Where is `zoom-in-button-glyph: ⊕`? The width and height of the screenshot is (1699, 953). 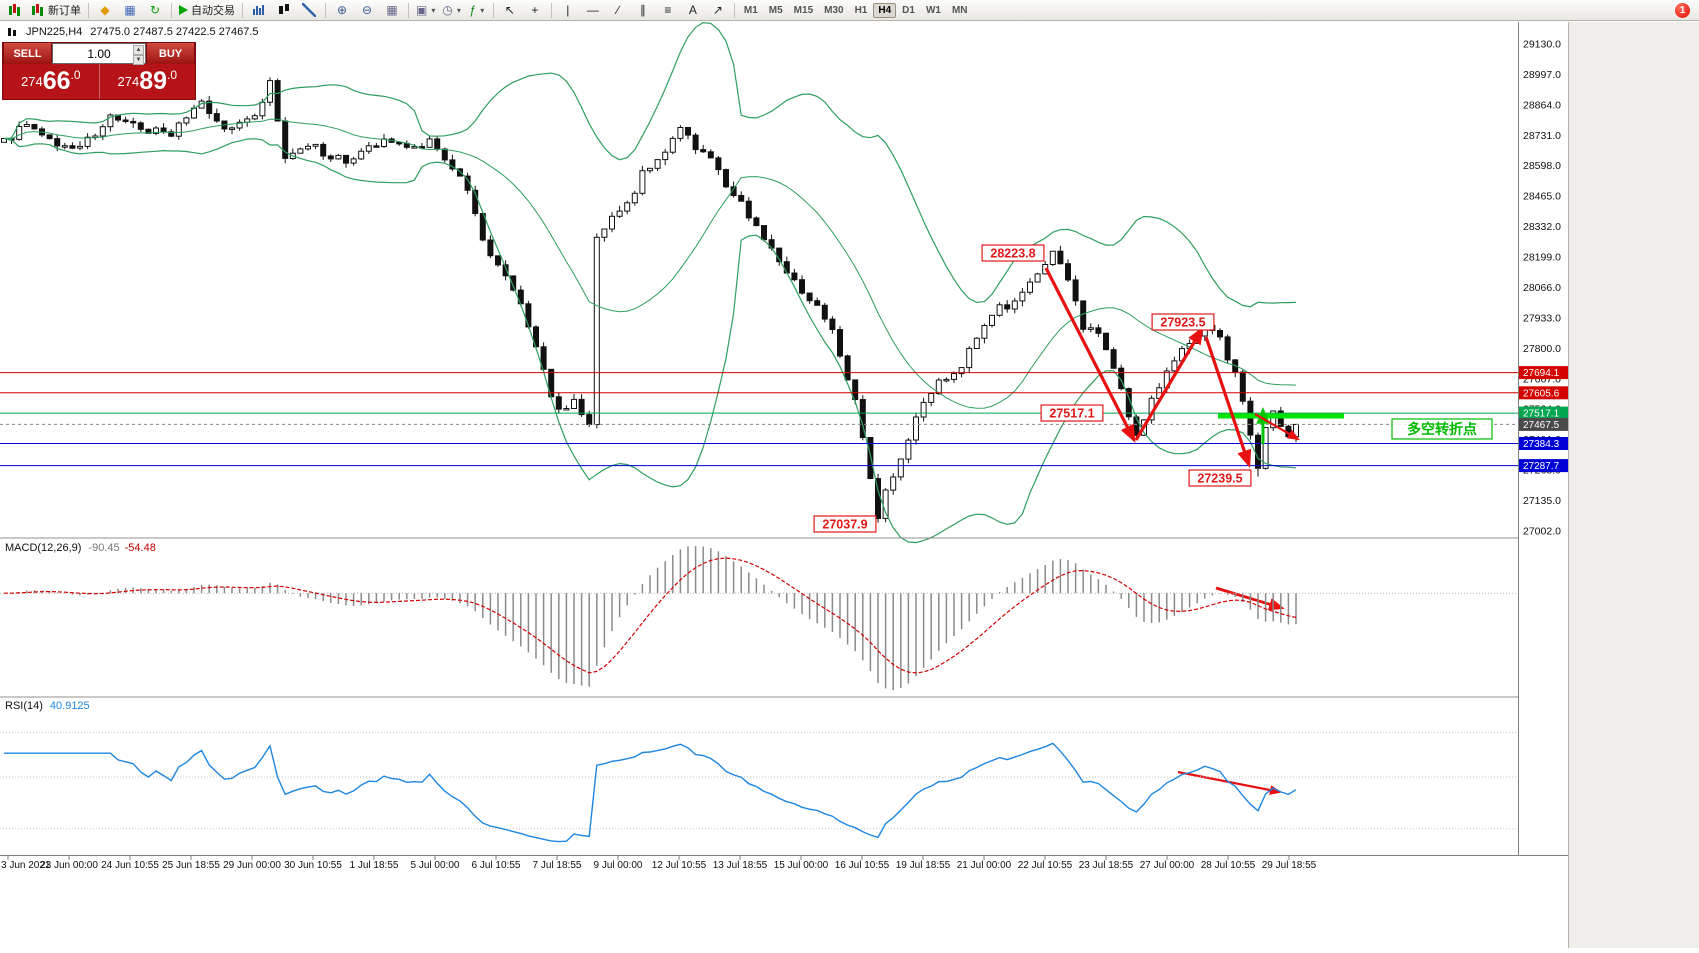 zoom-in-button-glyph: ⊕ is located at coordinates (342, 10).